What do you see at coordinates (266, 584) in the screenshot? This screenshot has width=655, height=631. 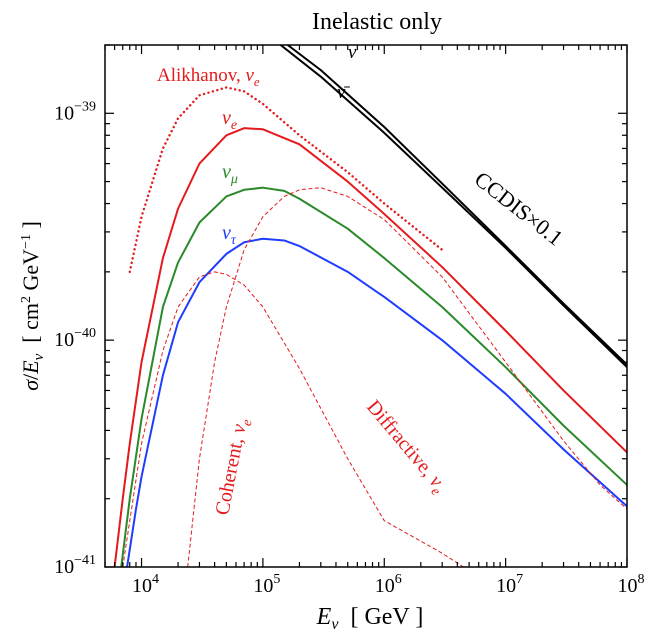 I see `x-tick-label: 10⁵` at bounding box center [266, 584].